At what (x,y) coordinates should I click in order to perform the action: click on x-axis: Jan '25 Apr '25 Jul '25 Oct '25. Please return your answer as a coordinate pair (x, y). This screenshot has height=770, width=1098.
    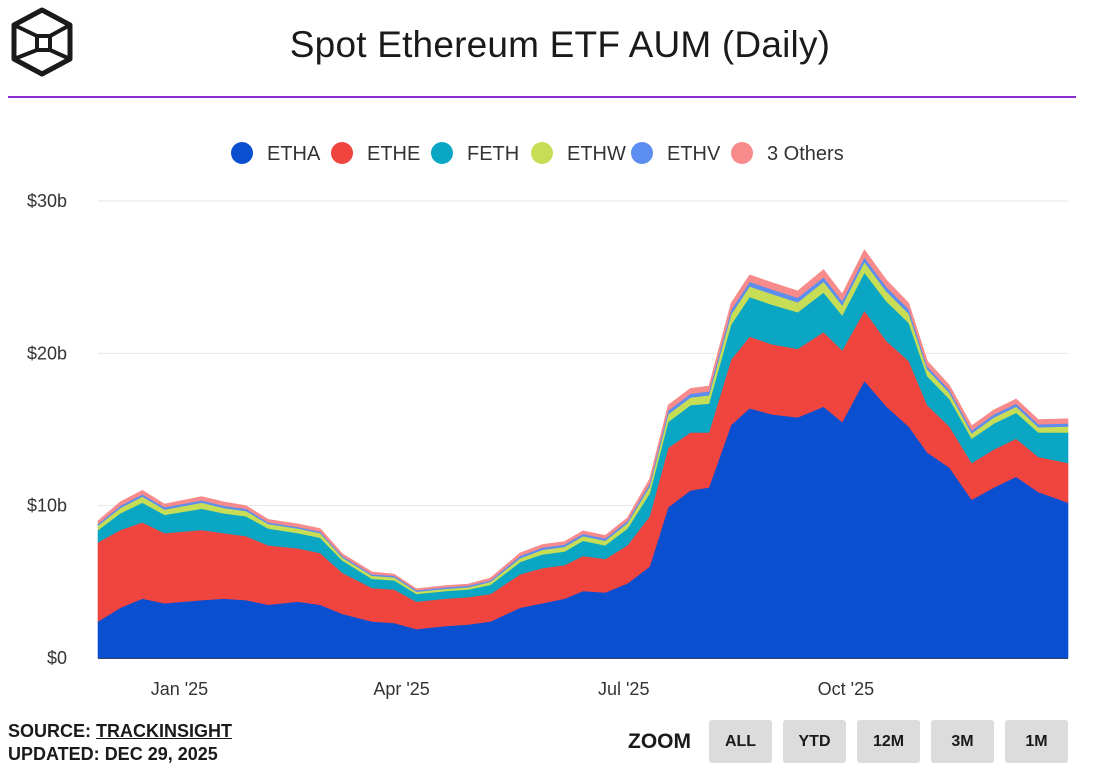
    Looking at the image, I should click on (512, 689).